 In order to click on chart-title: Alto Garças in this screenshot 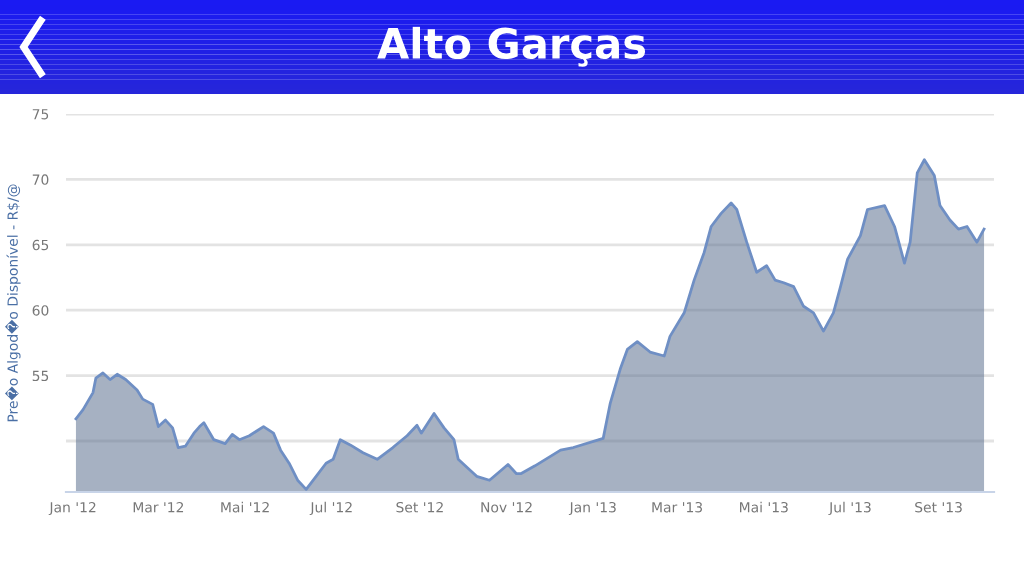, I will do `click(511, 46)`.